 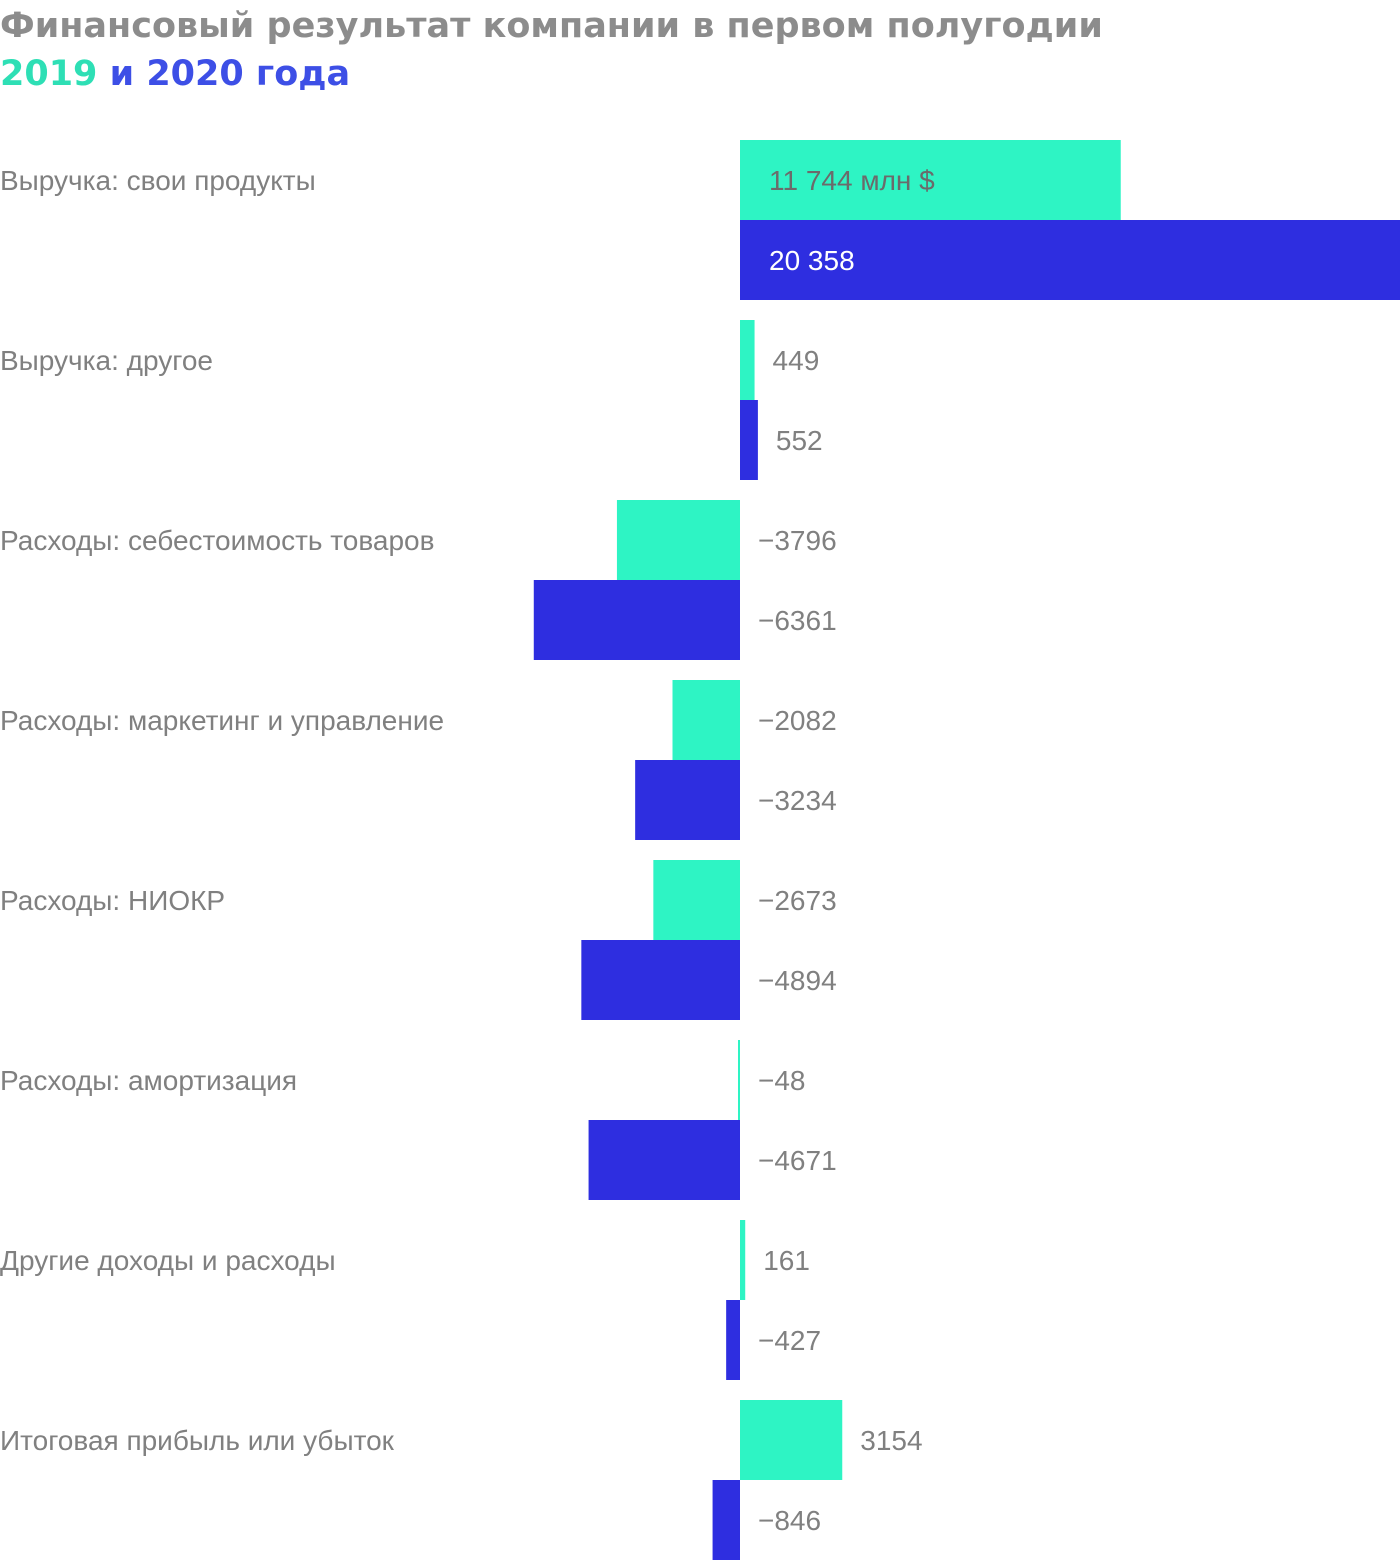 I want to click on category-label: Расходы: амортизация, so click(x=148, y=1080).